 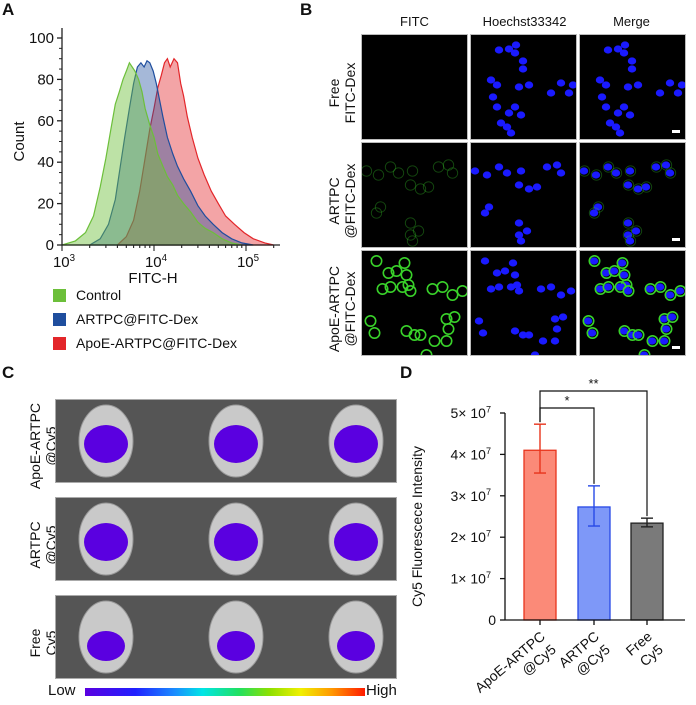 I want to click on flow-cytometry-histogram: 0 20 40 60 80 100 103 104 105 FITC-H Count, so click(x=145, y=156).